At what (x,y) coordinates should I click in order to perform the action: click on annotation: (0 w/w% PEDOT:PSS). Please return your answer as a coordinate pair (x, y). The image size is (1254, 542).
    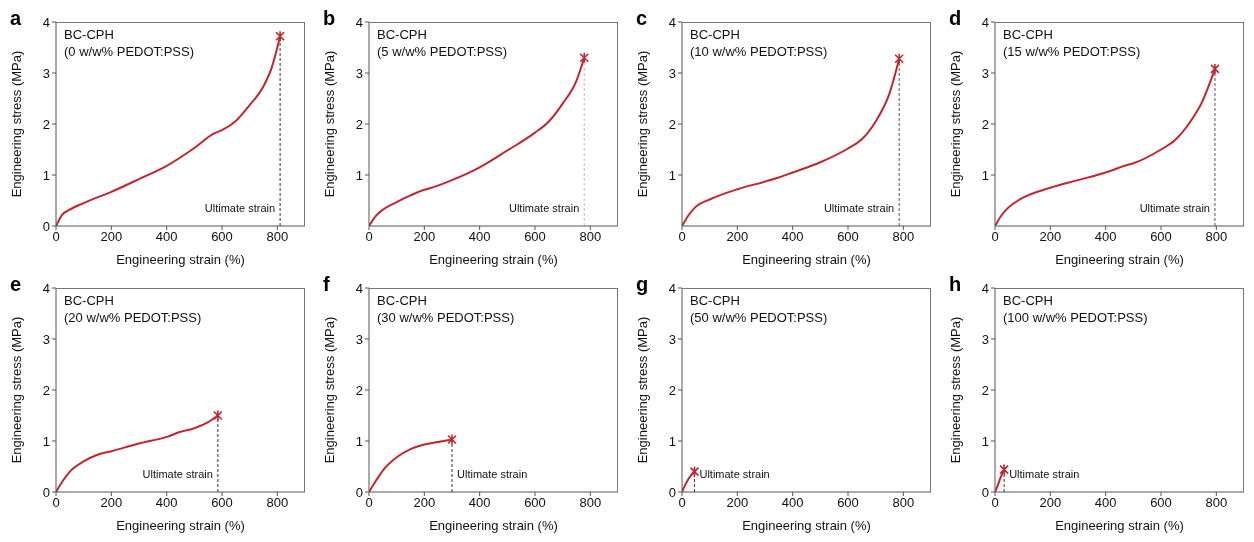
    Looking at the image, I should click on (129, 51).